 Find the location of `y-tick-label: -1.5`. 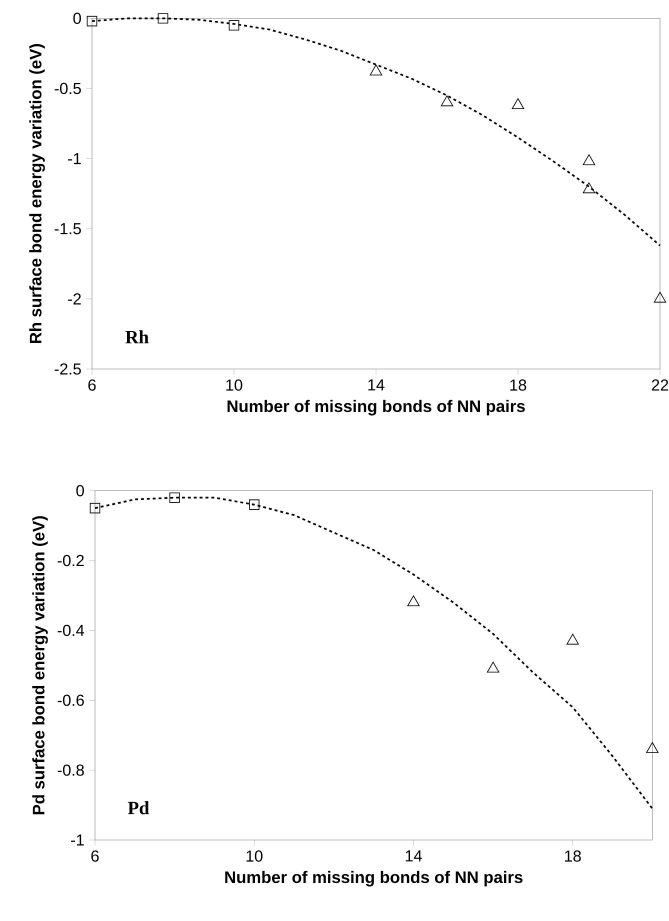

y-tick-label: -1.5 is located at coordinates (67, 228).